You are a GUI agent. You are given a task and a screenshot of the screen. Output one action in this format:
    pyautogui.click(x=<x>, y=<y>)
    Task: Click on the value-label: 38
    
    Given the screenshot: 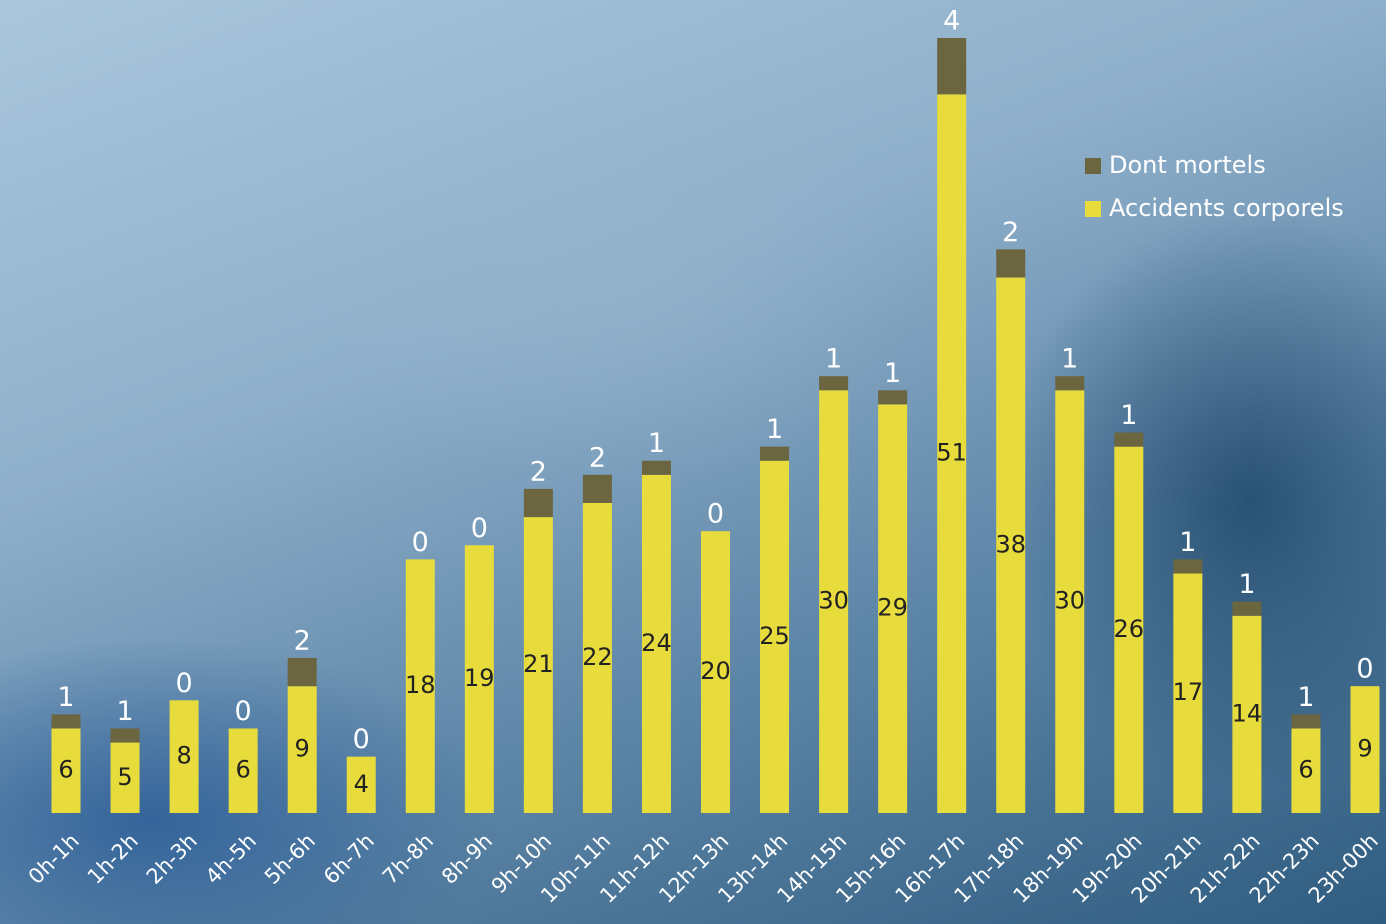 What is the action you would take?
    pyautogui.click(x=1010, y=544)
    